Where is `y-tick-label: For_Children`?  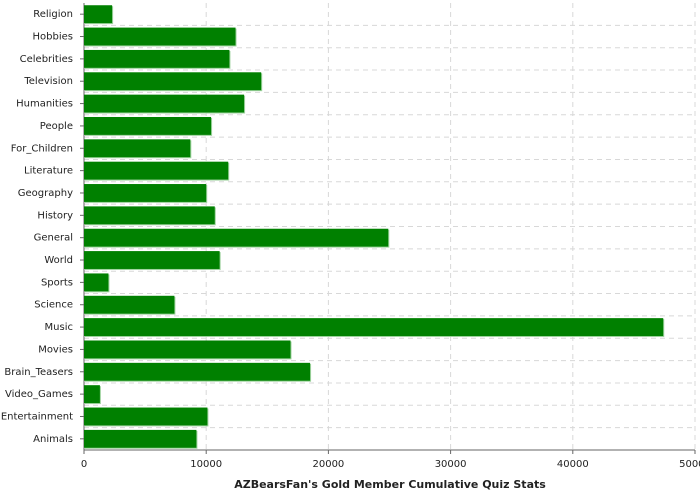 y-tick-label: For_Children is located at coordinates (42, 148).